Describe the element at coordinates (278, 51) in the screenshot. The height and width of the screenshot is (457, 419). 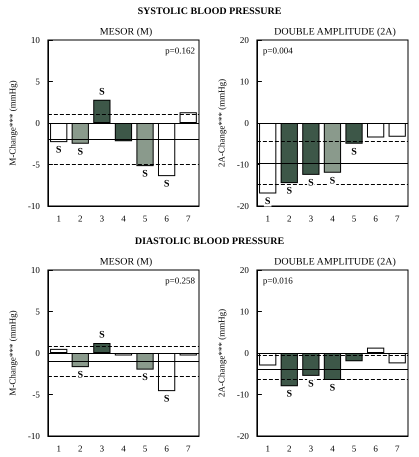
I see `annotation: p=0.004` at that location.